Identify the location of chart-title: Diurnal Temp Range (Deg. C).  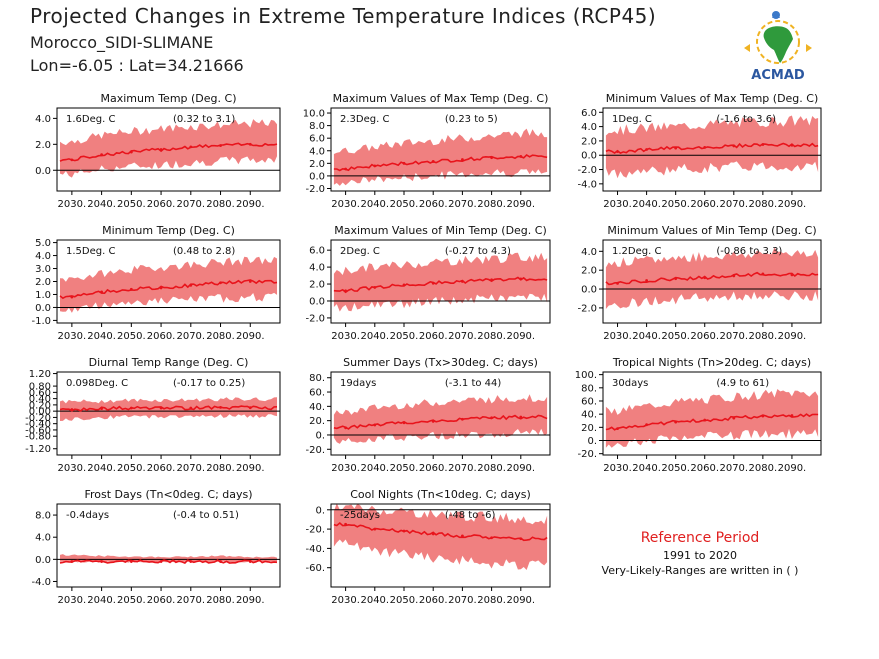
(169, 362).